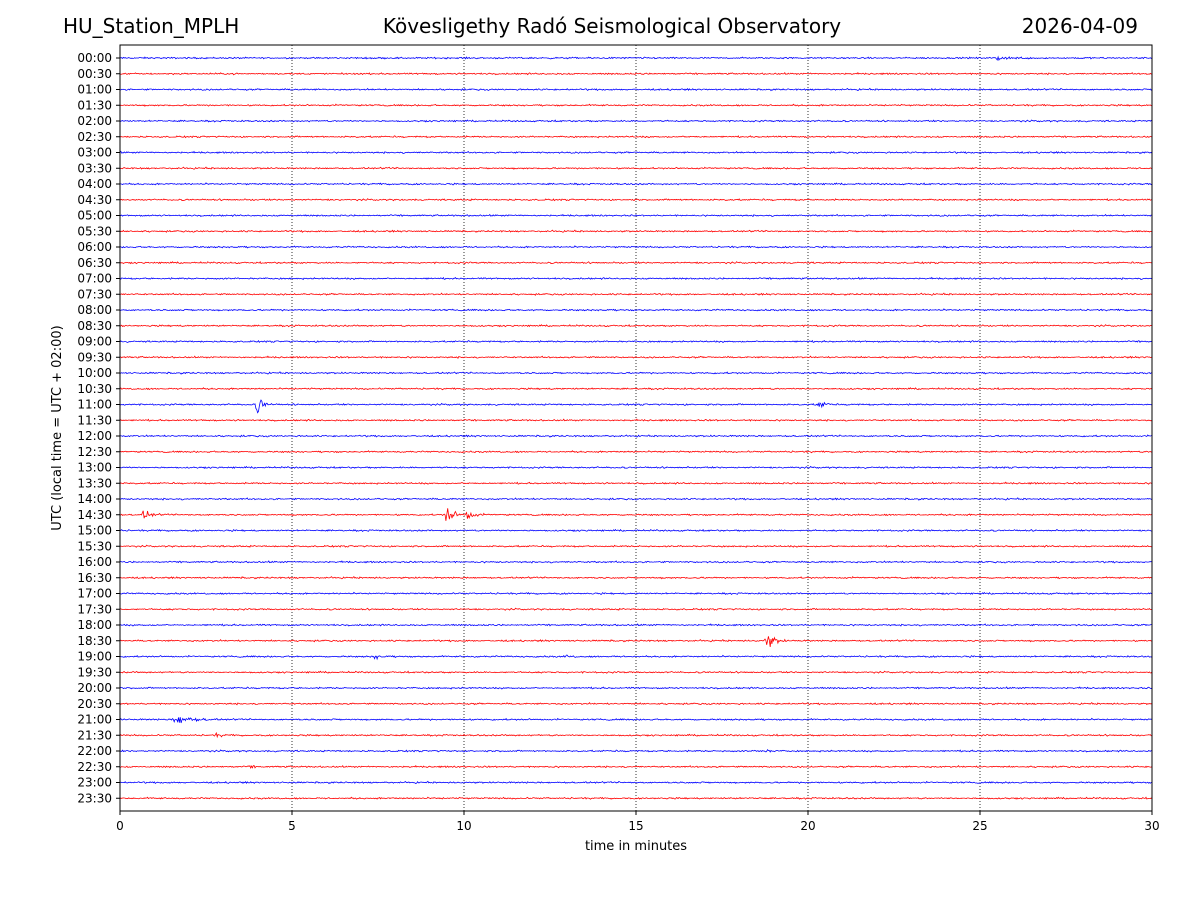  Describe the element at coordinates (94, 74) in the screenshot. I see `y-tick-label: 00:30` at that location.